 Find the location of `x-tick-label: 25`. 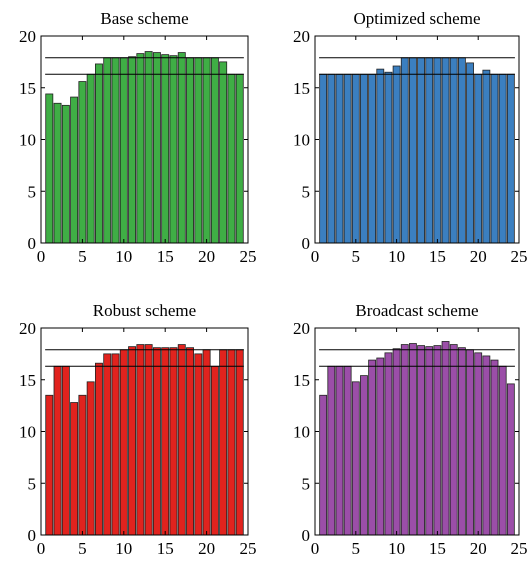

x-tick-label: 25 is located at coordinates (519, 256).